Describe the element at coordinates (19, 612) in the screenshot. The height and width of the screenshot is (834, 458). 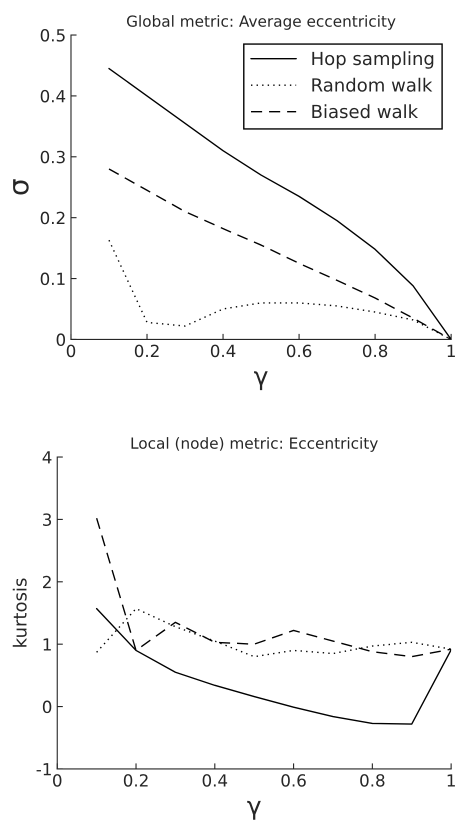
I see `y-axis-title: kurtosis` at that location.